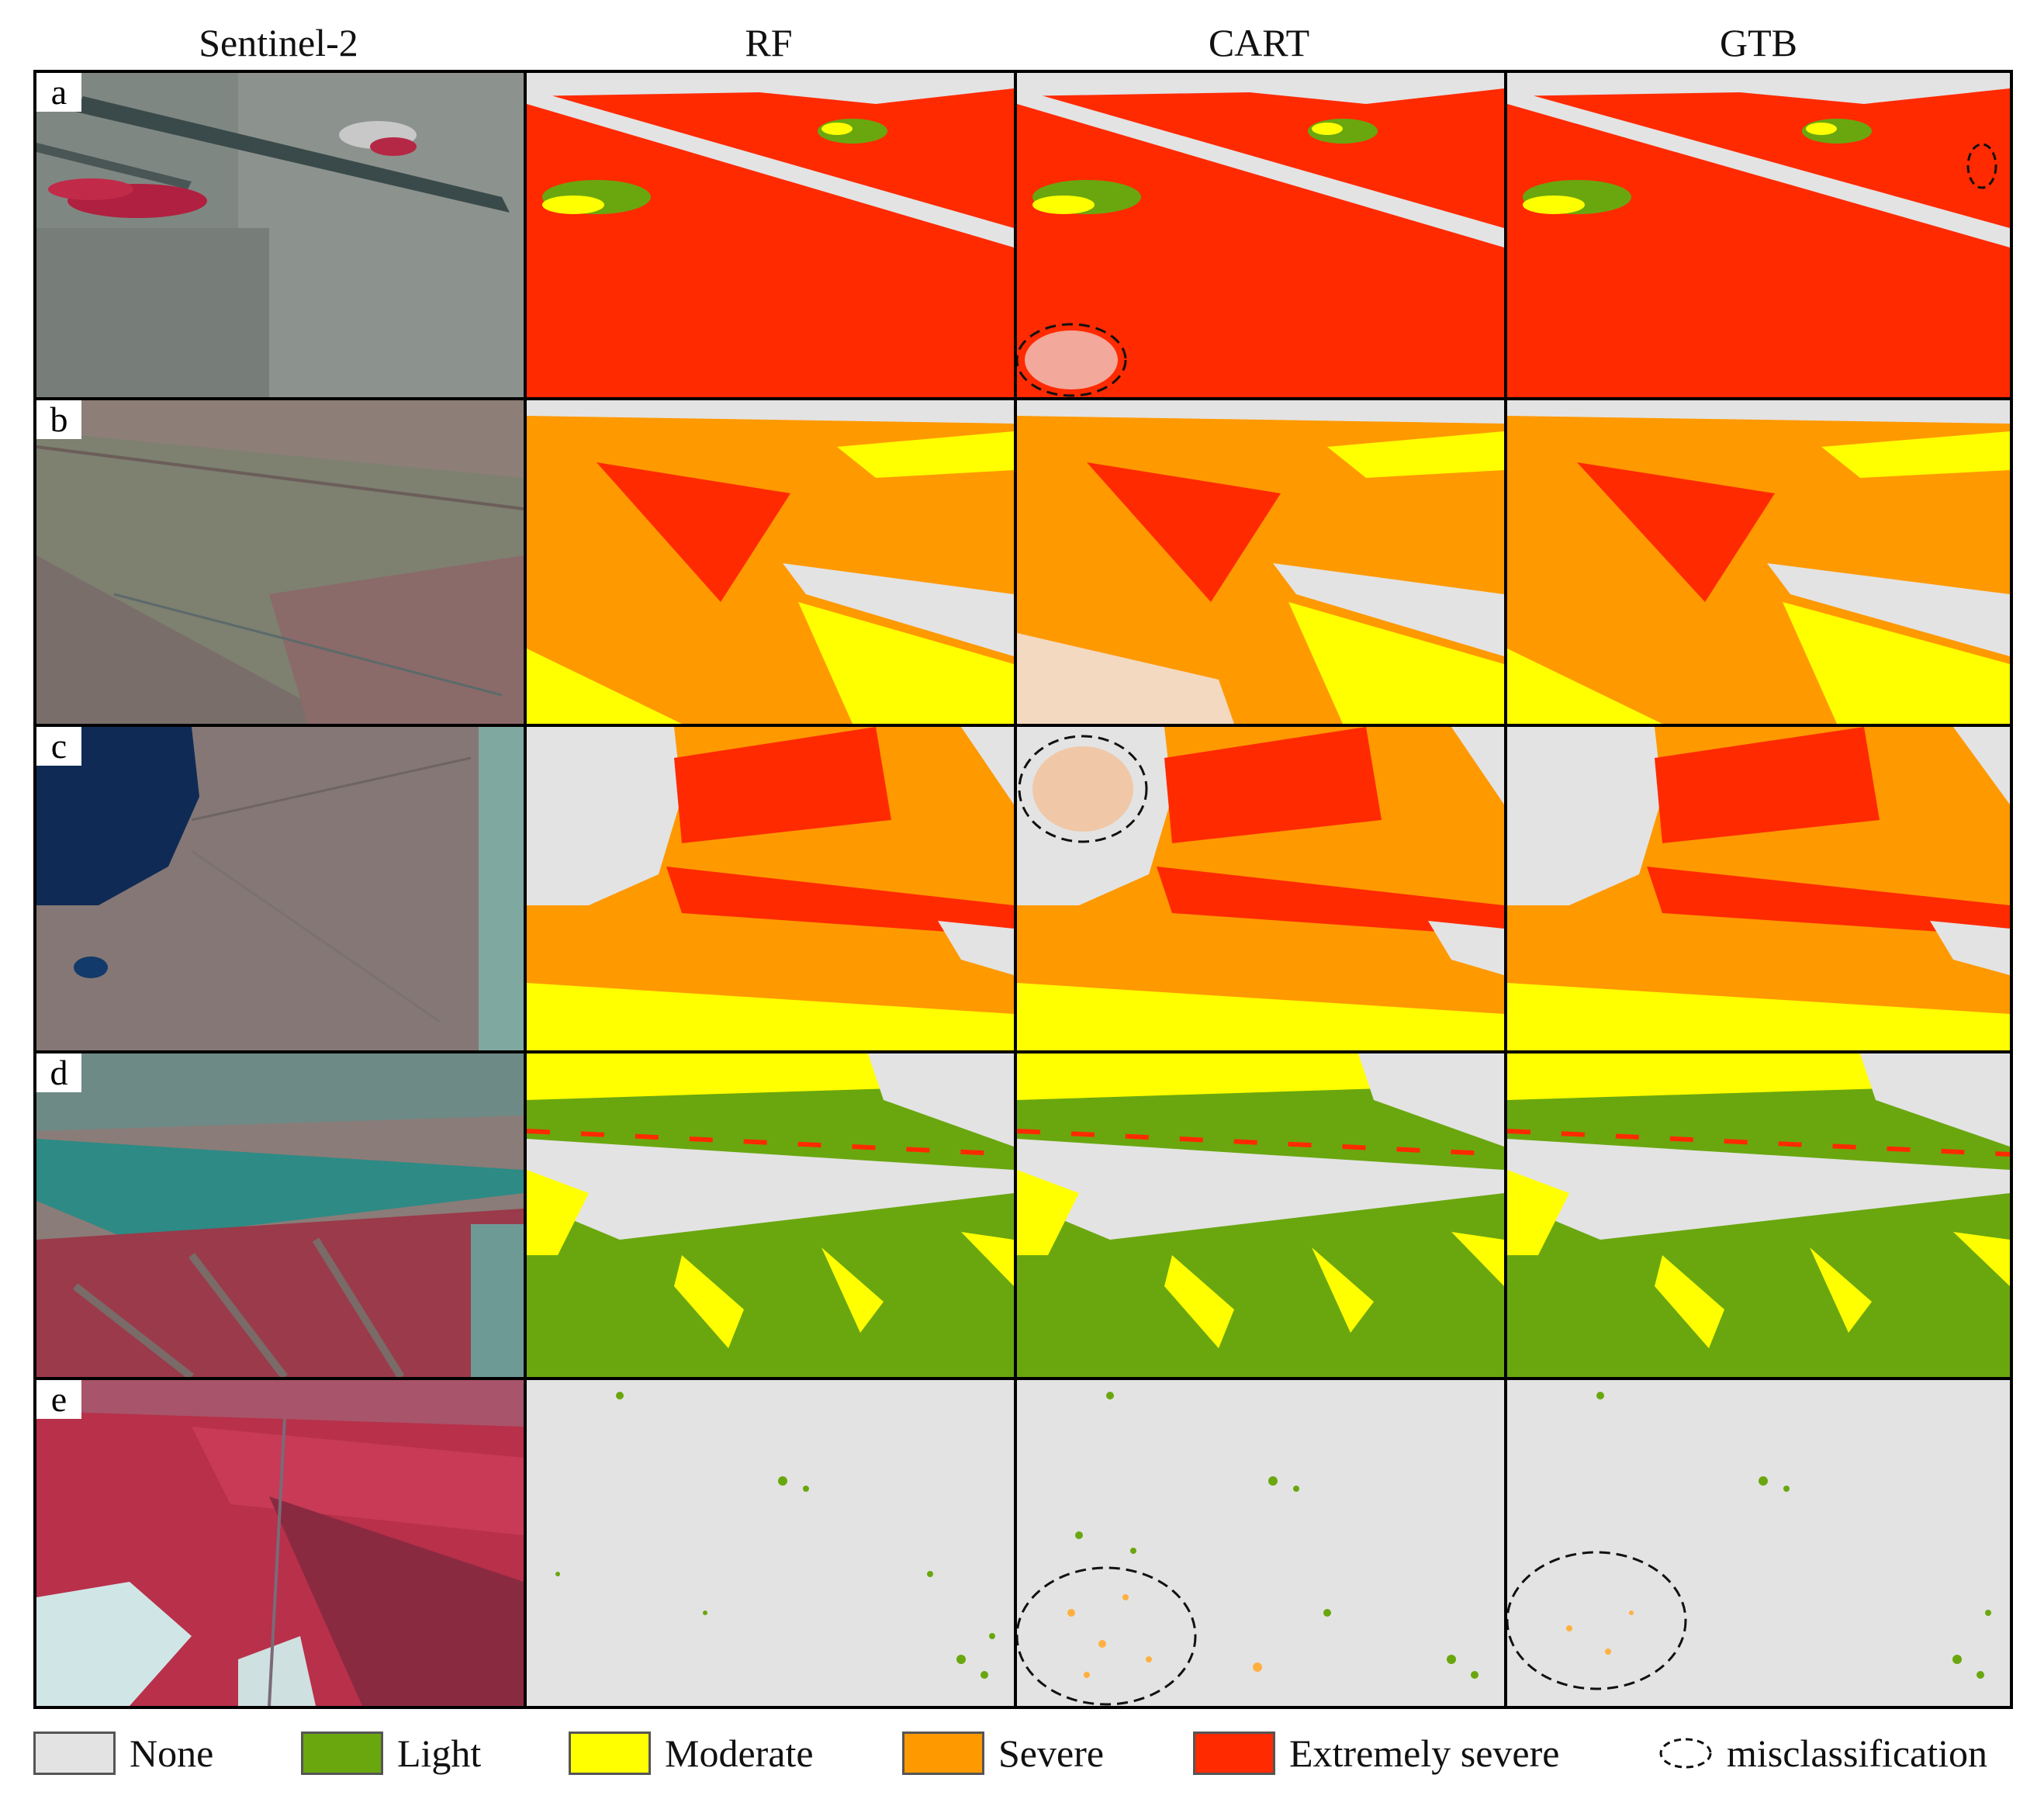 The height and width of the screenshot is (1799, 2044). What do you see at coordinates (172, 1754) in the screenshot?
I see `legend-label-none: None` at bounding box center [172, 1754].